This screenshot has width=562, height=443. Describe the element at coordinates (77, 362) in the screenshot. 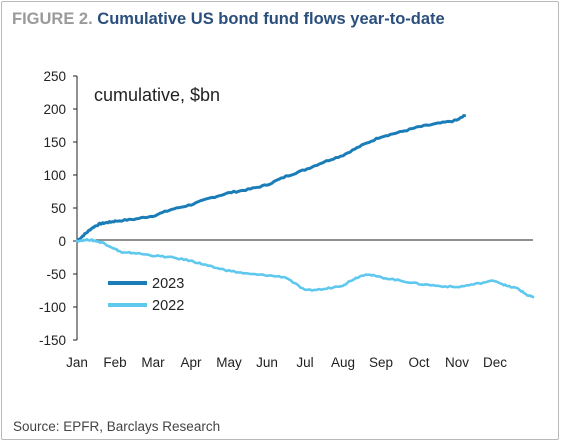

I see `x-tick-label: Jan` at that location.